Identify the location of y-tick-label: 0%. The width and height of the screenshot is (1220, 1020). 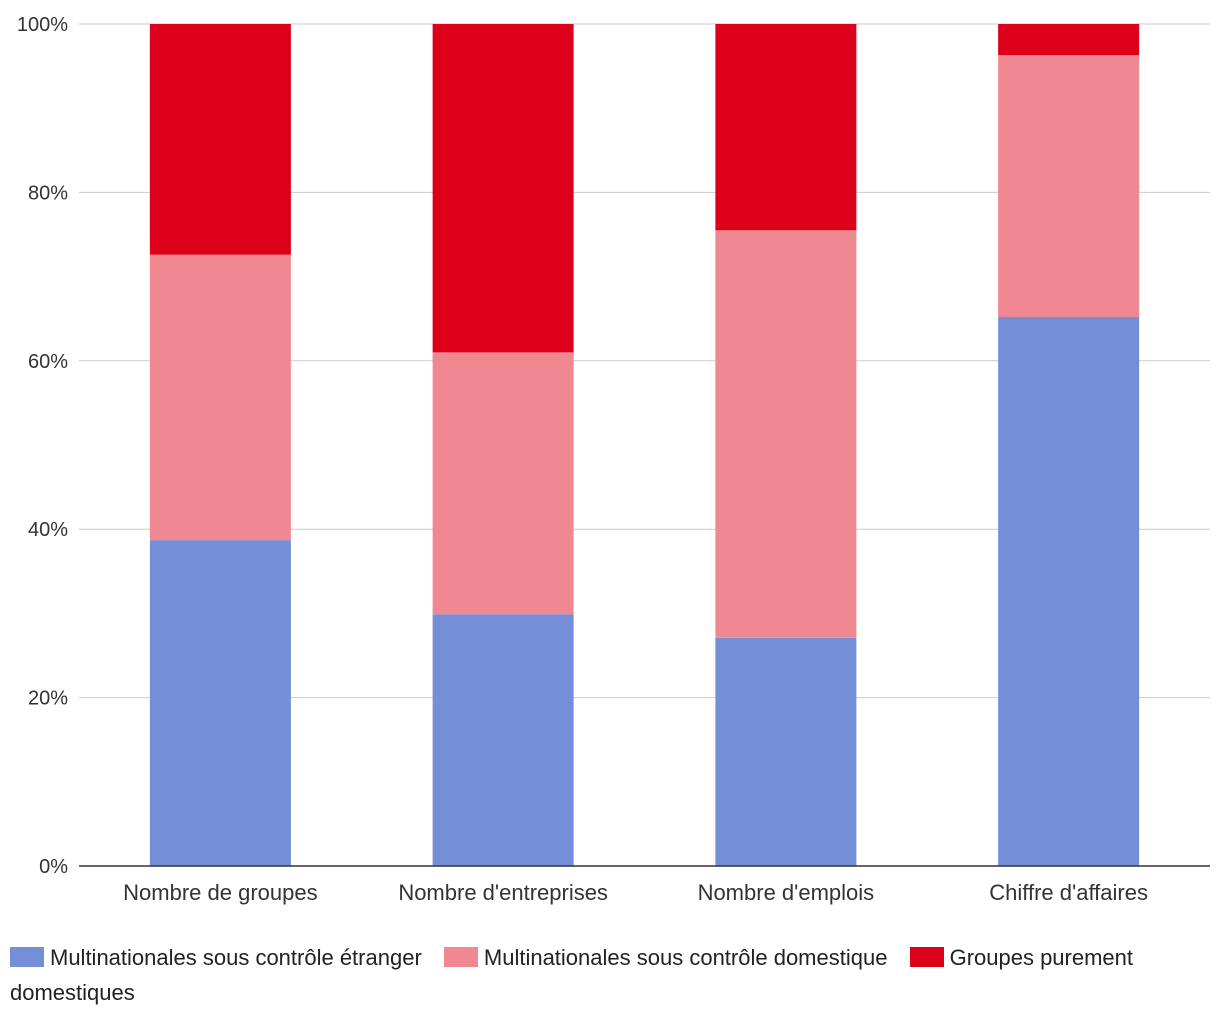
(53, 867).